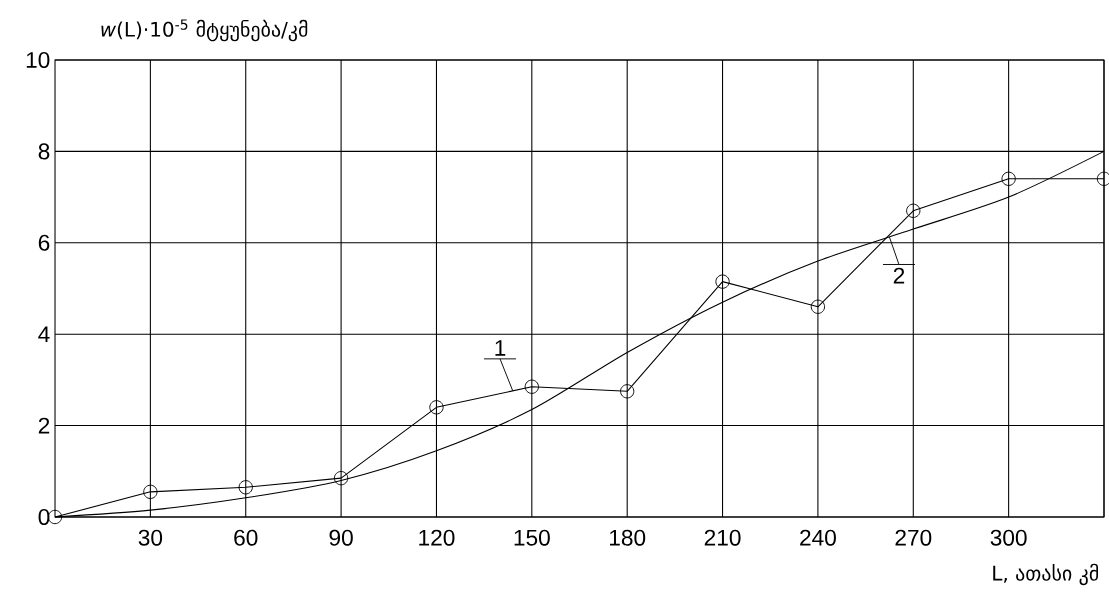 This screenshot has width=1109, height=606. I want to click on y-axis-title: w(L)·10$^{-5}$ მტყუნება/კმ, so click(204, 30).